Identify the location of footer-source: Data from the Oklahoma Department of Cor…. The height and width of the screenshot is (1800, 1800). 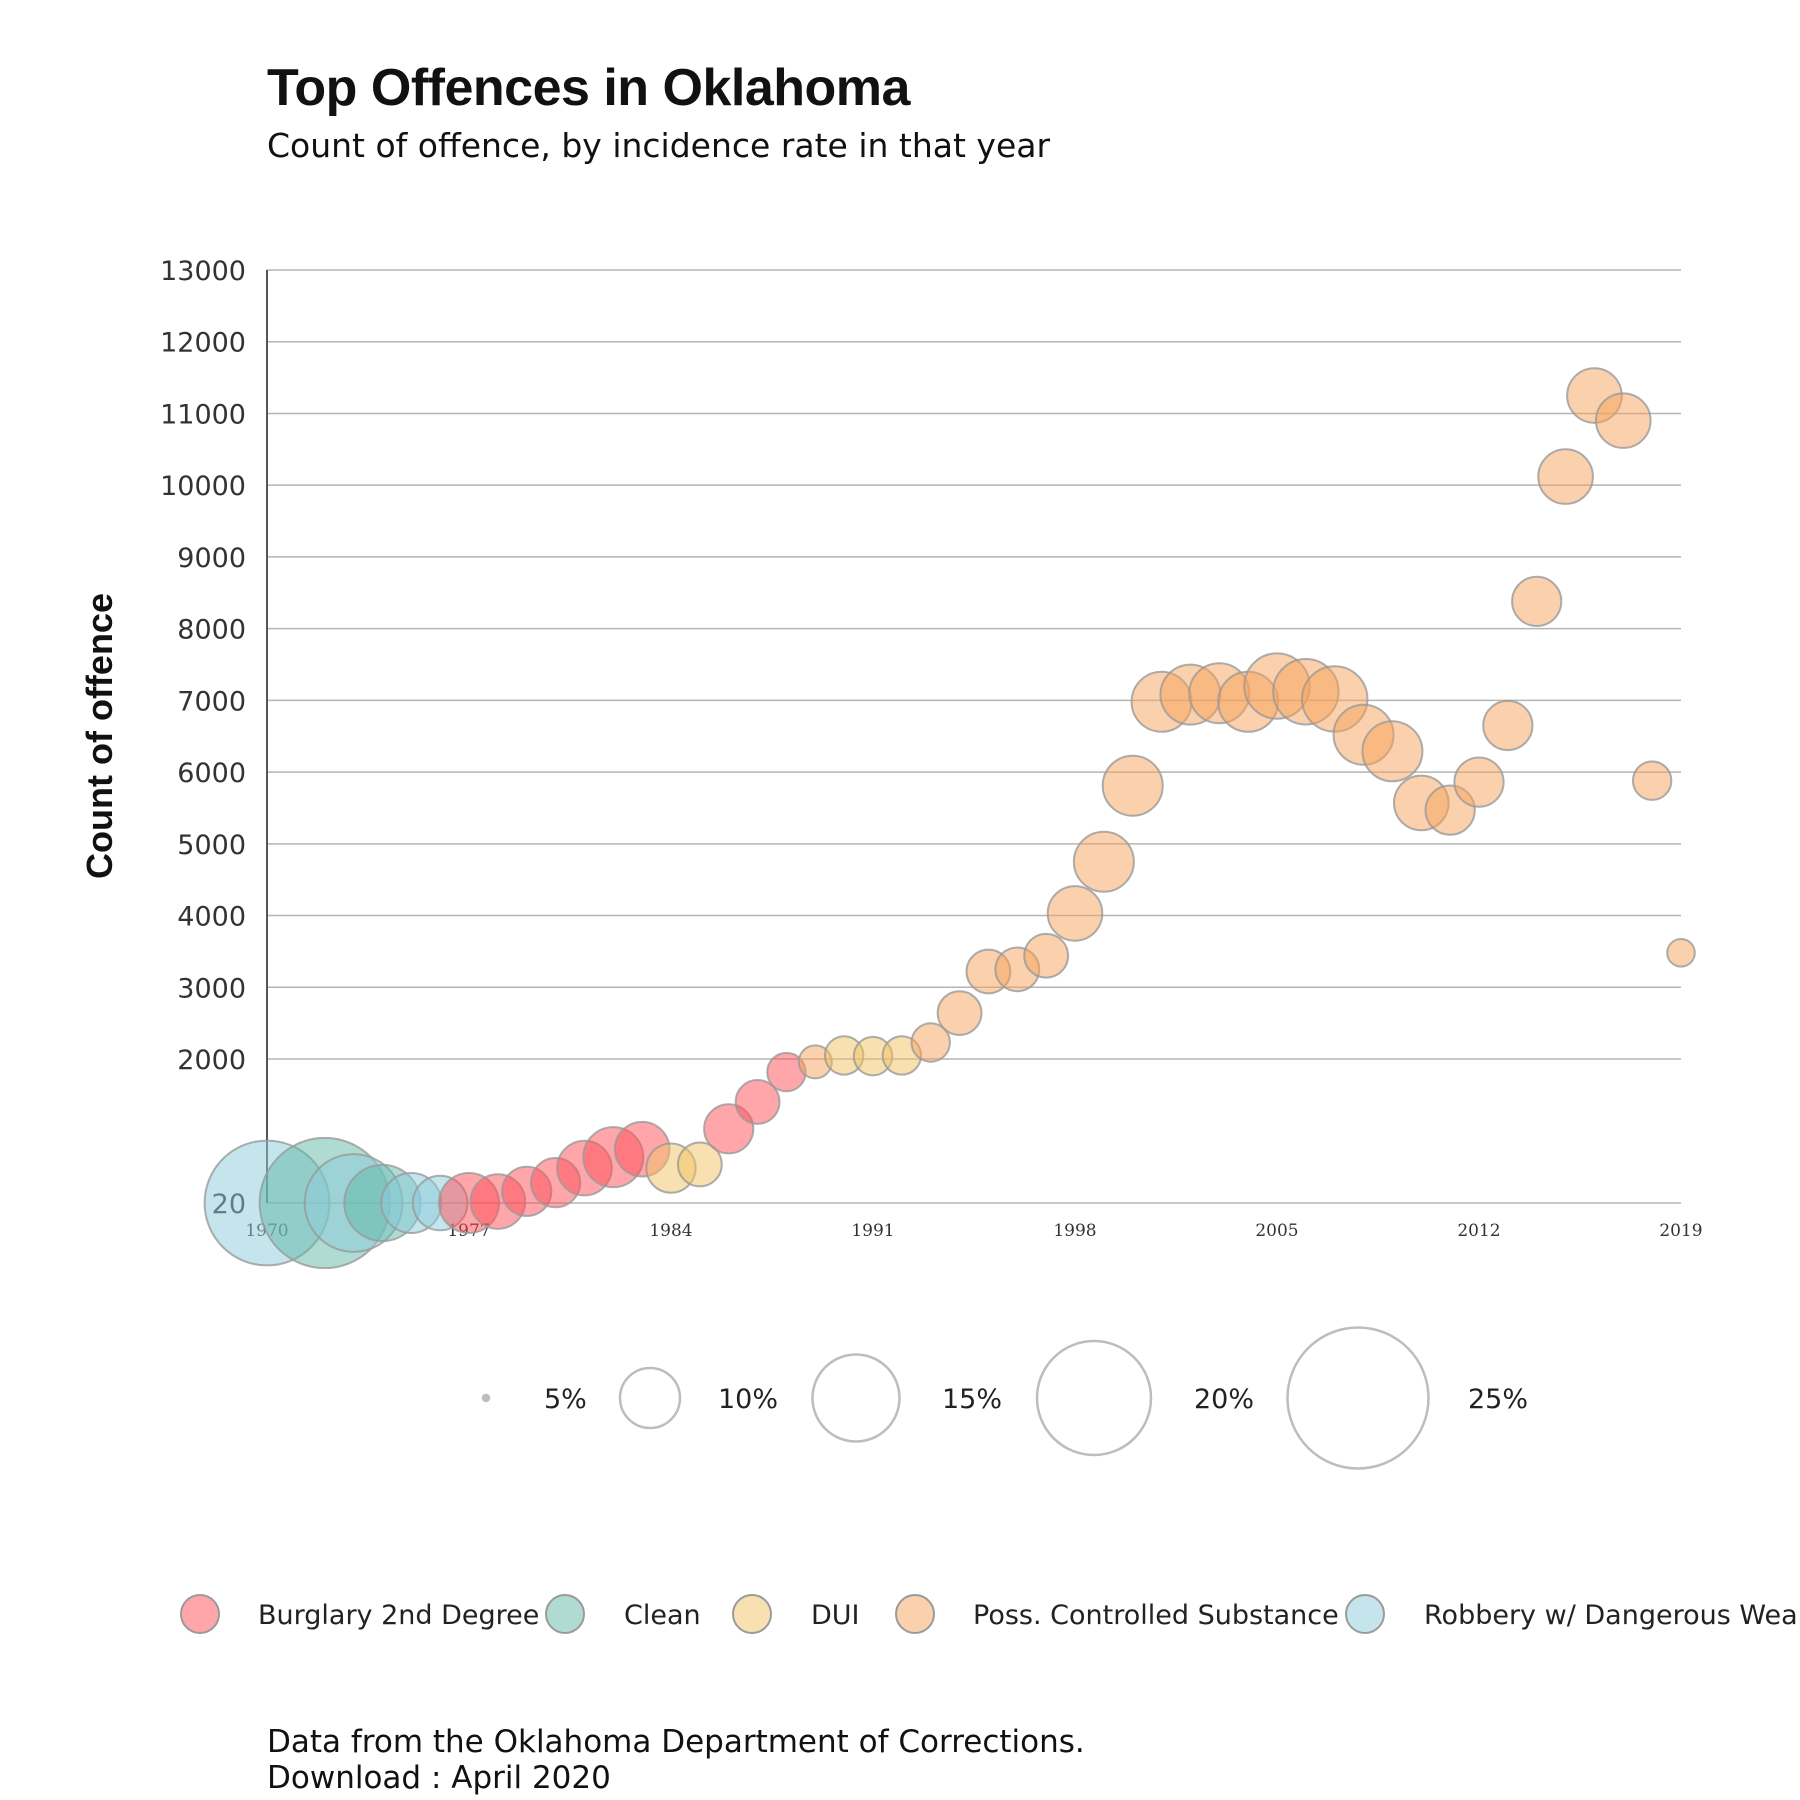
(676, 1742).